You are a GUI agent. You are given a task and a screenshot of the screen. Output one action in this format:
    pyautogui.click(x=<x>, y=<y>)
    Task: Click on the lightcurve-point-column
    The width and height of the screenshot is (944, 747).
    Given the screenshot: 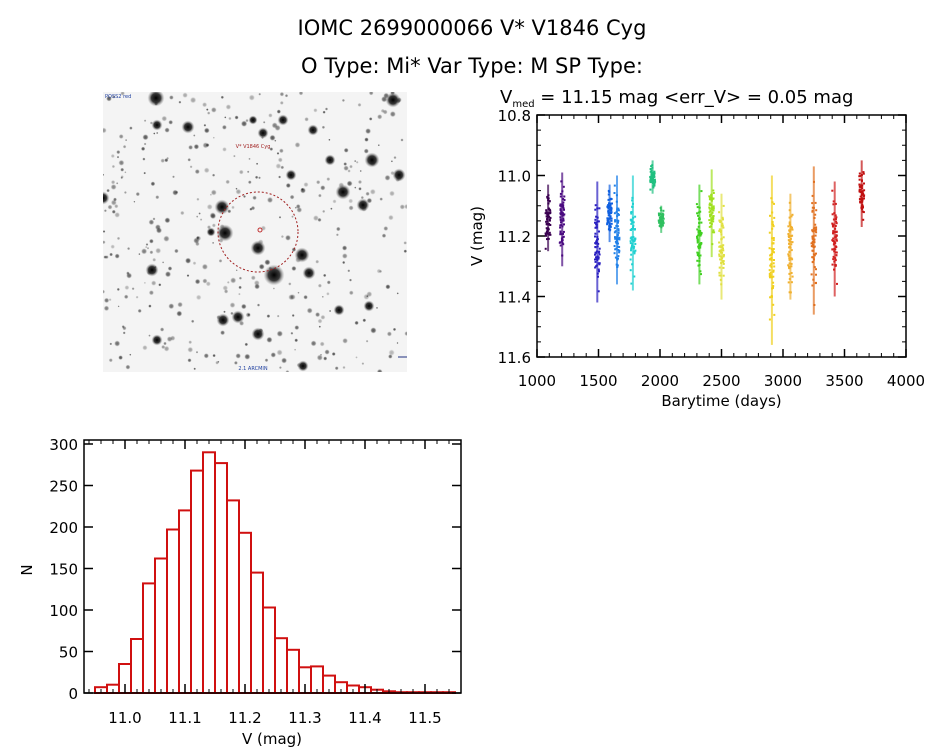 What is the action you would take?
    pyautogui.click(x=562, y=219)
    